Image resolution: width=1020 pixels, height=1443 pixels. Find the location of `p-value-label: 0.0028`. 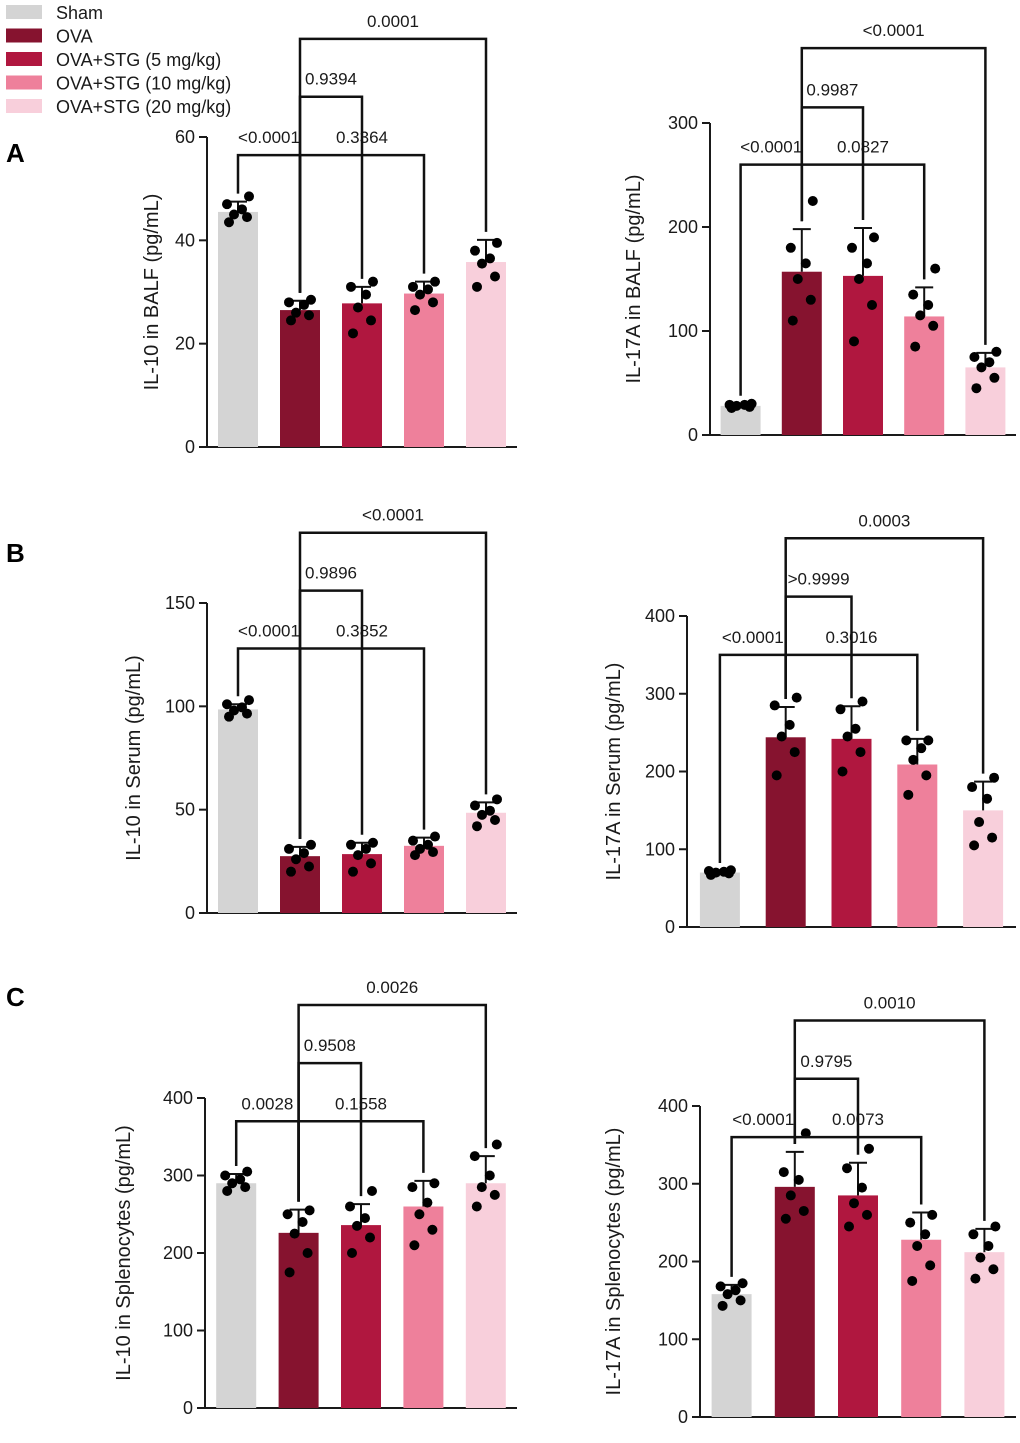

p-value-label: 0.0028 is located at coordinates (267, 1103).